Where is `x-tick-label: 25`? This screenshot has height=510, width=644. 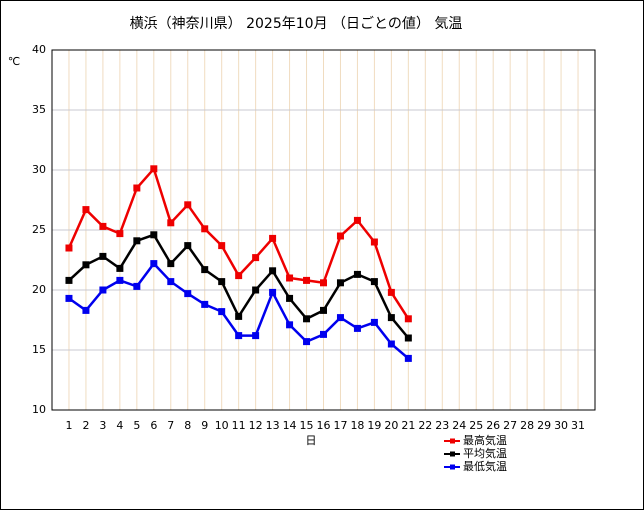
x-tick-label: 25 is located at coordinates (476, 425).